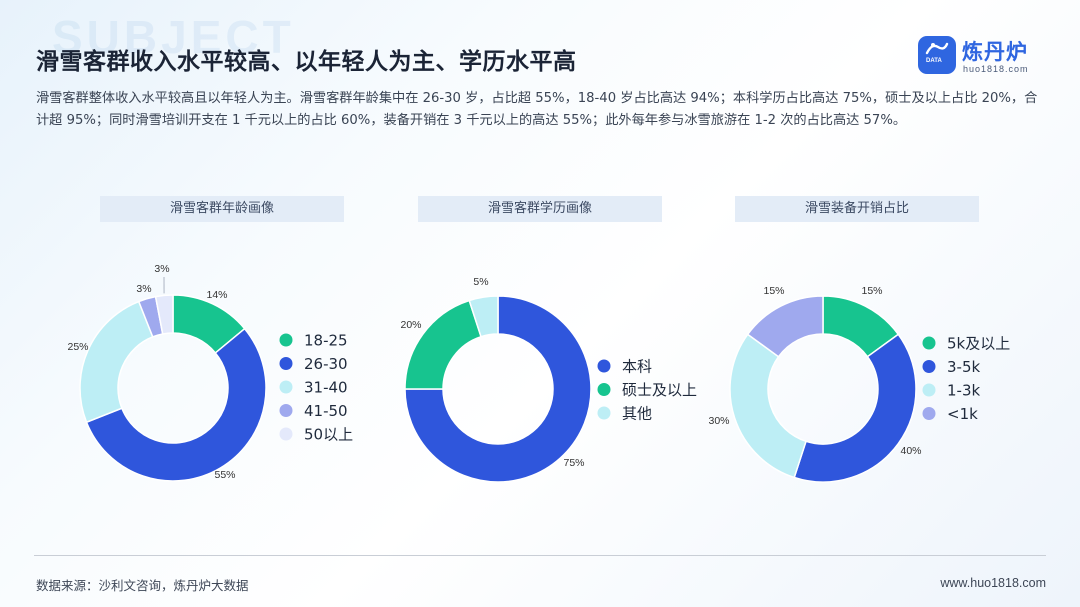  What do you see at coordinates (540, 209) in the screenshot?
I see `chart-title-education: 滑雪客群学历画像` at bounding box center [540, 209].